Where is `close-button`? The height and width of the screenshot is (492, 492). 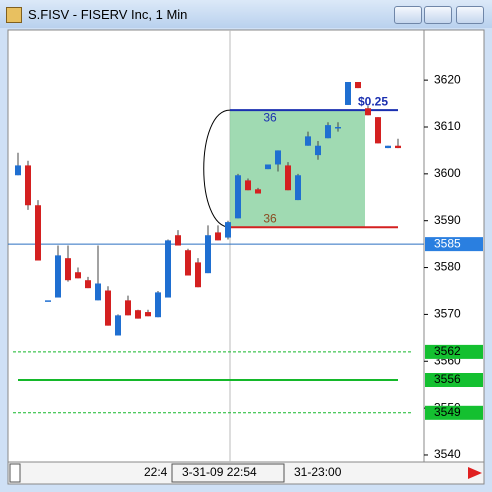 close-button is located at coordinates (470, 15).